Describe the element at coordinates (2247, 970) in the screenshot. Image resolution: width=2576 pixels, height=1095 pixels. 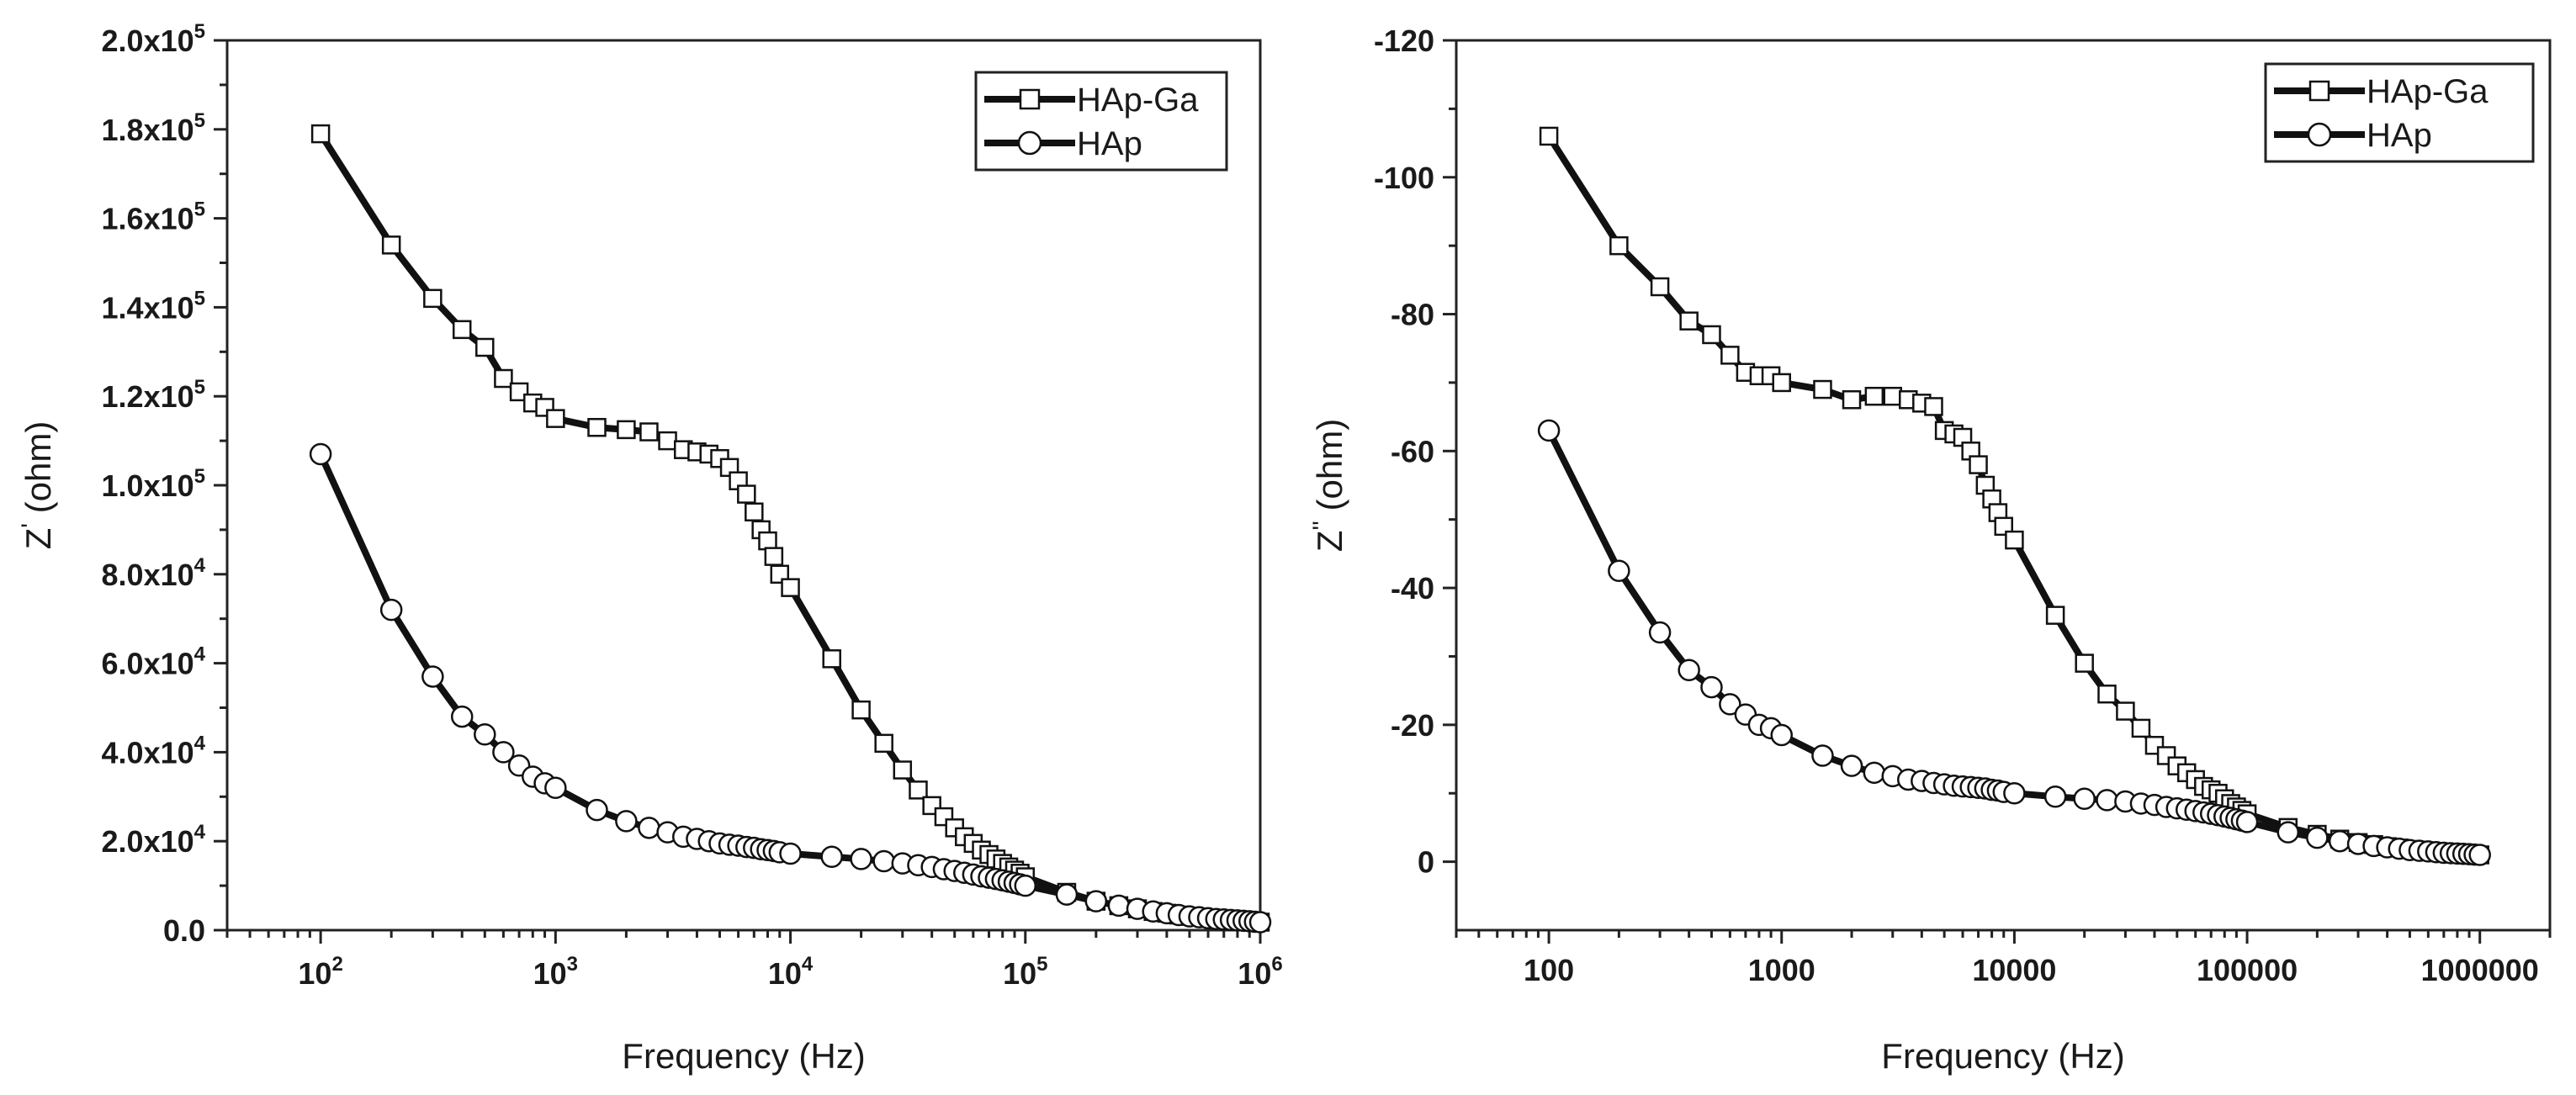
I see `x-tick-label: 100000` at that location.